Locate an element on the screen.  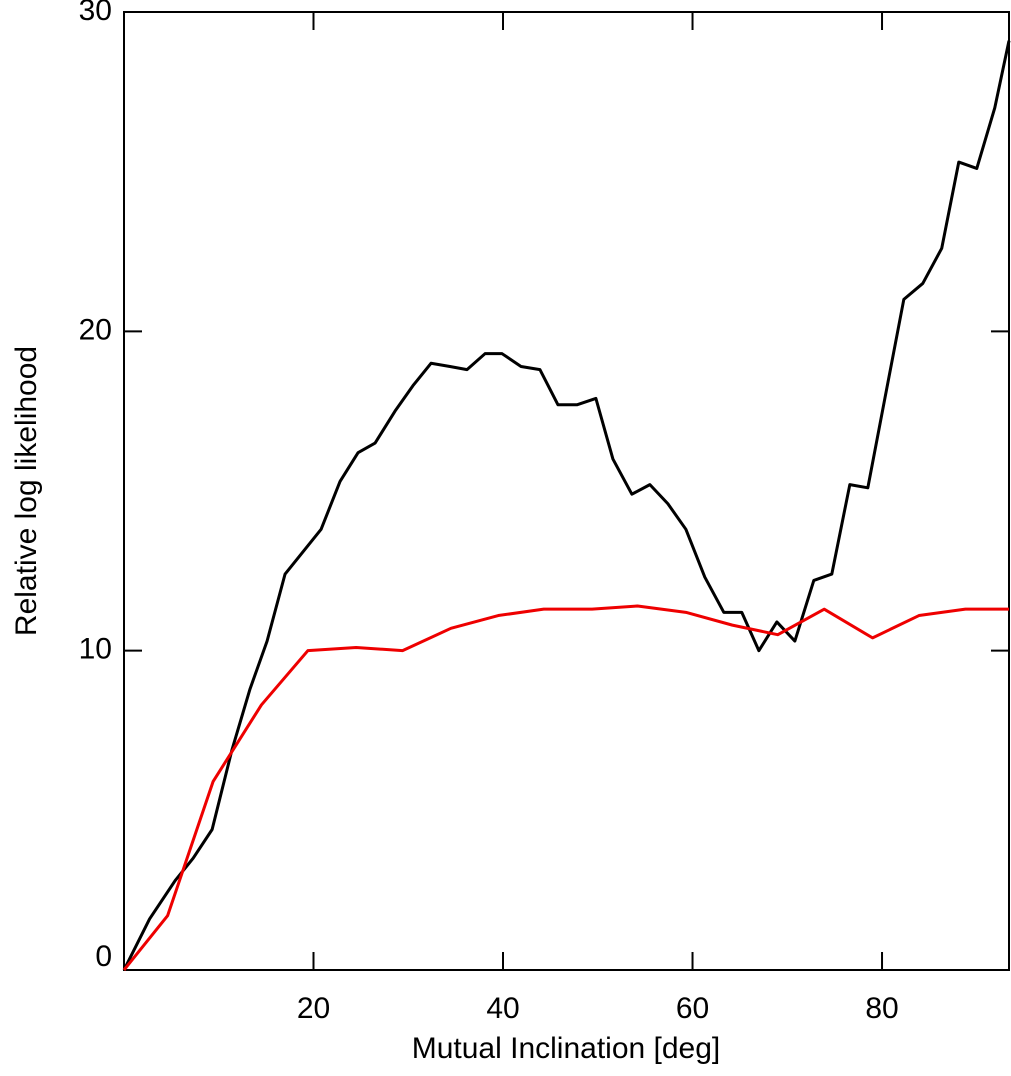
y-tick-label: 20 is located at coordinates (95, 329).